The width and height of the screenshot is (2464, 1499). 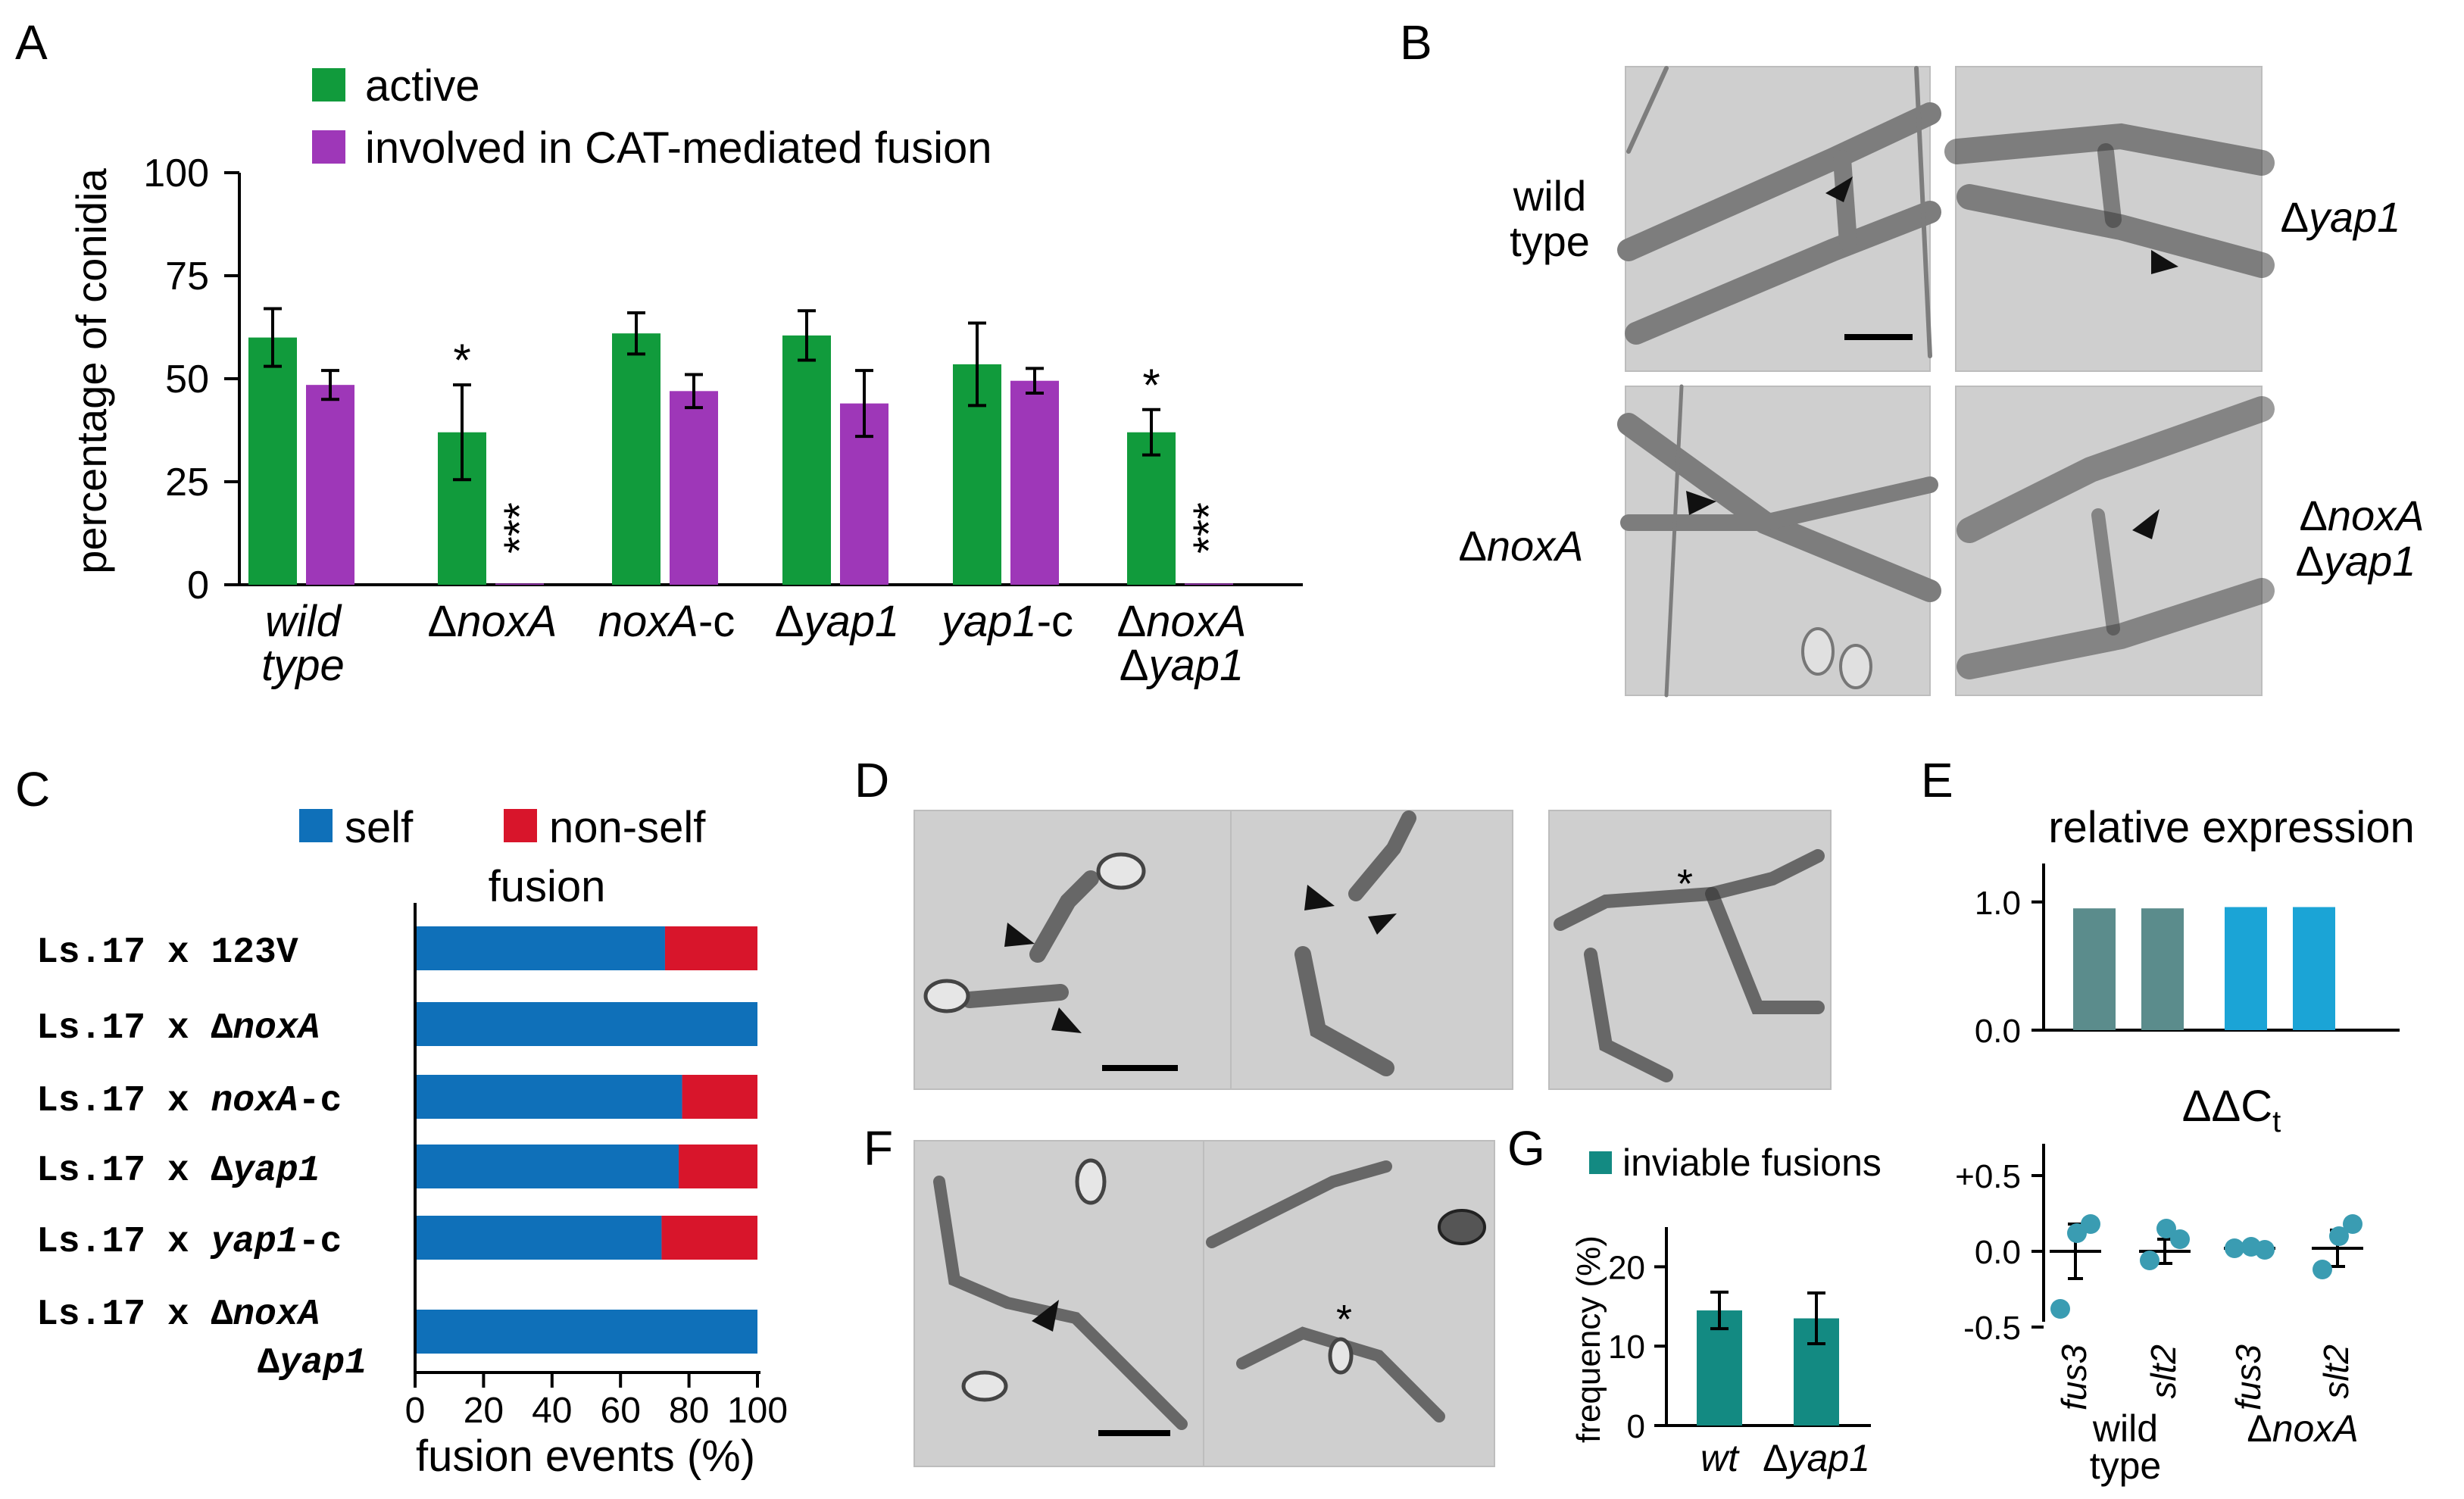 What do you see at coordinates (1720, 1458) in the screenshot?
I see `panel-g-xlabel: wt` at bounding box center [1720, 1458].